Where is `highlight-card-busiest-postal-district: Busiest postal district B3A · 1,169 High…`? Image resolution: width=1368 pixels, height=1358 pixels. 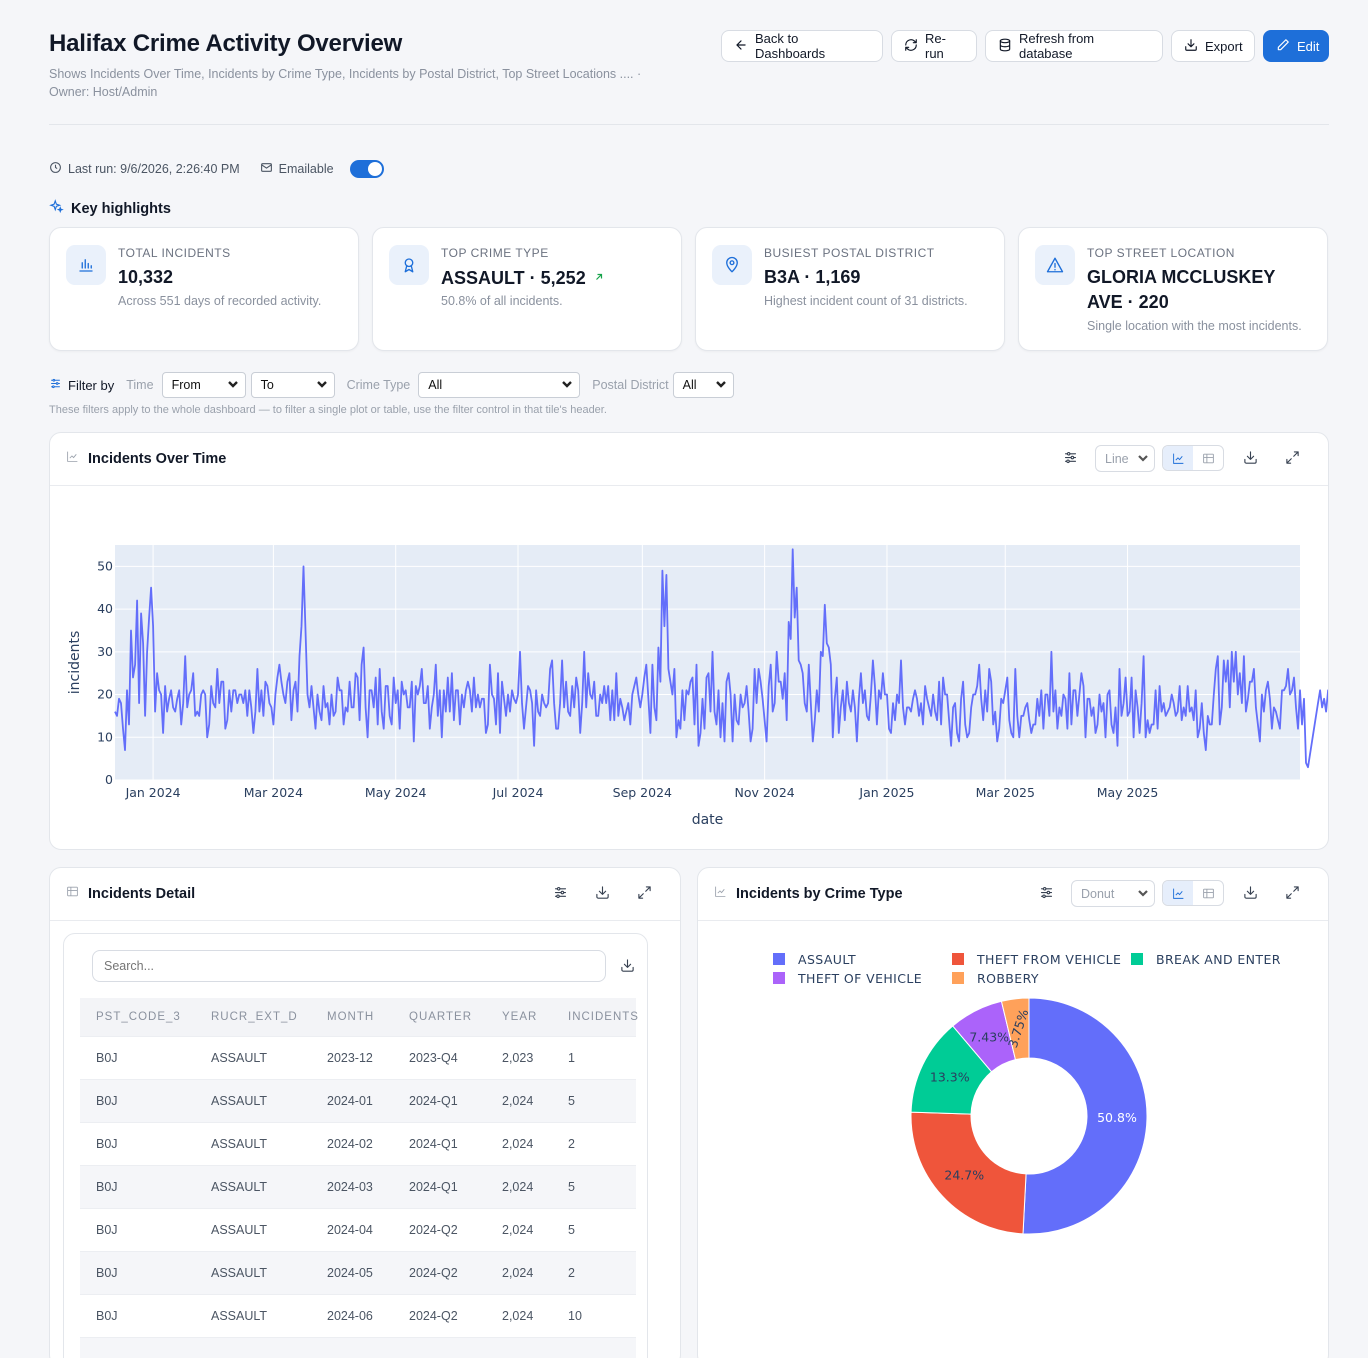
highlight-card-busiest-postal-district: Busiest postal district B3A · 1,169 High… is located at coordinates (850, 289).